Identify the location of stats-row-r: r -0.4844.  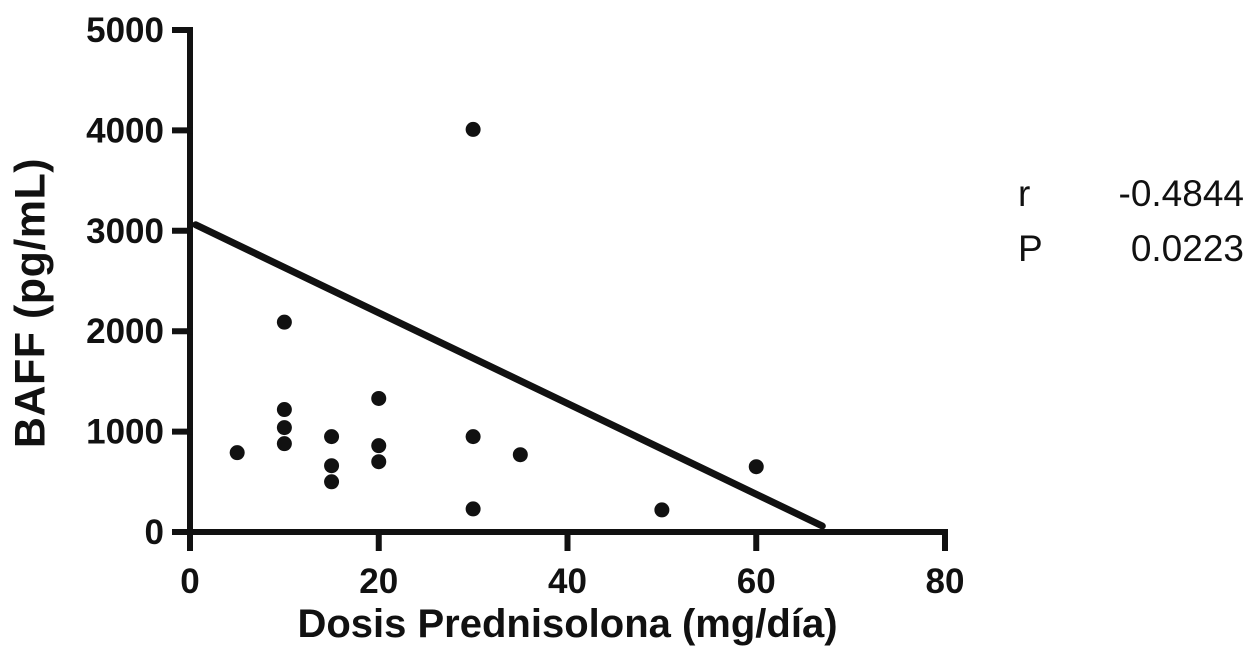
(1131, 193).